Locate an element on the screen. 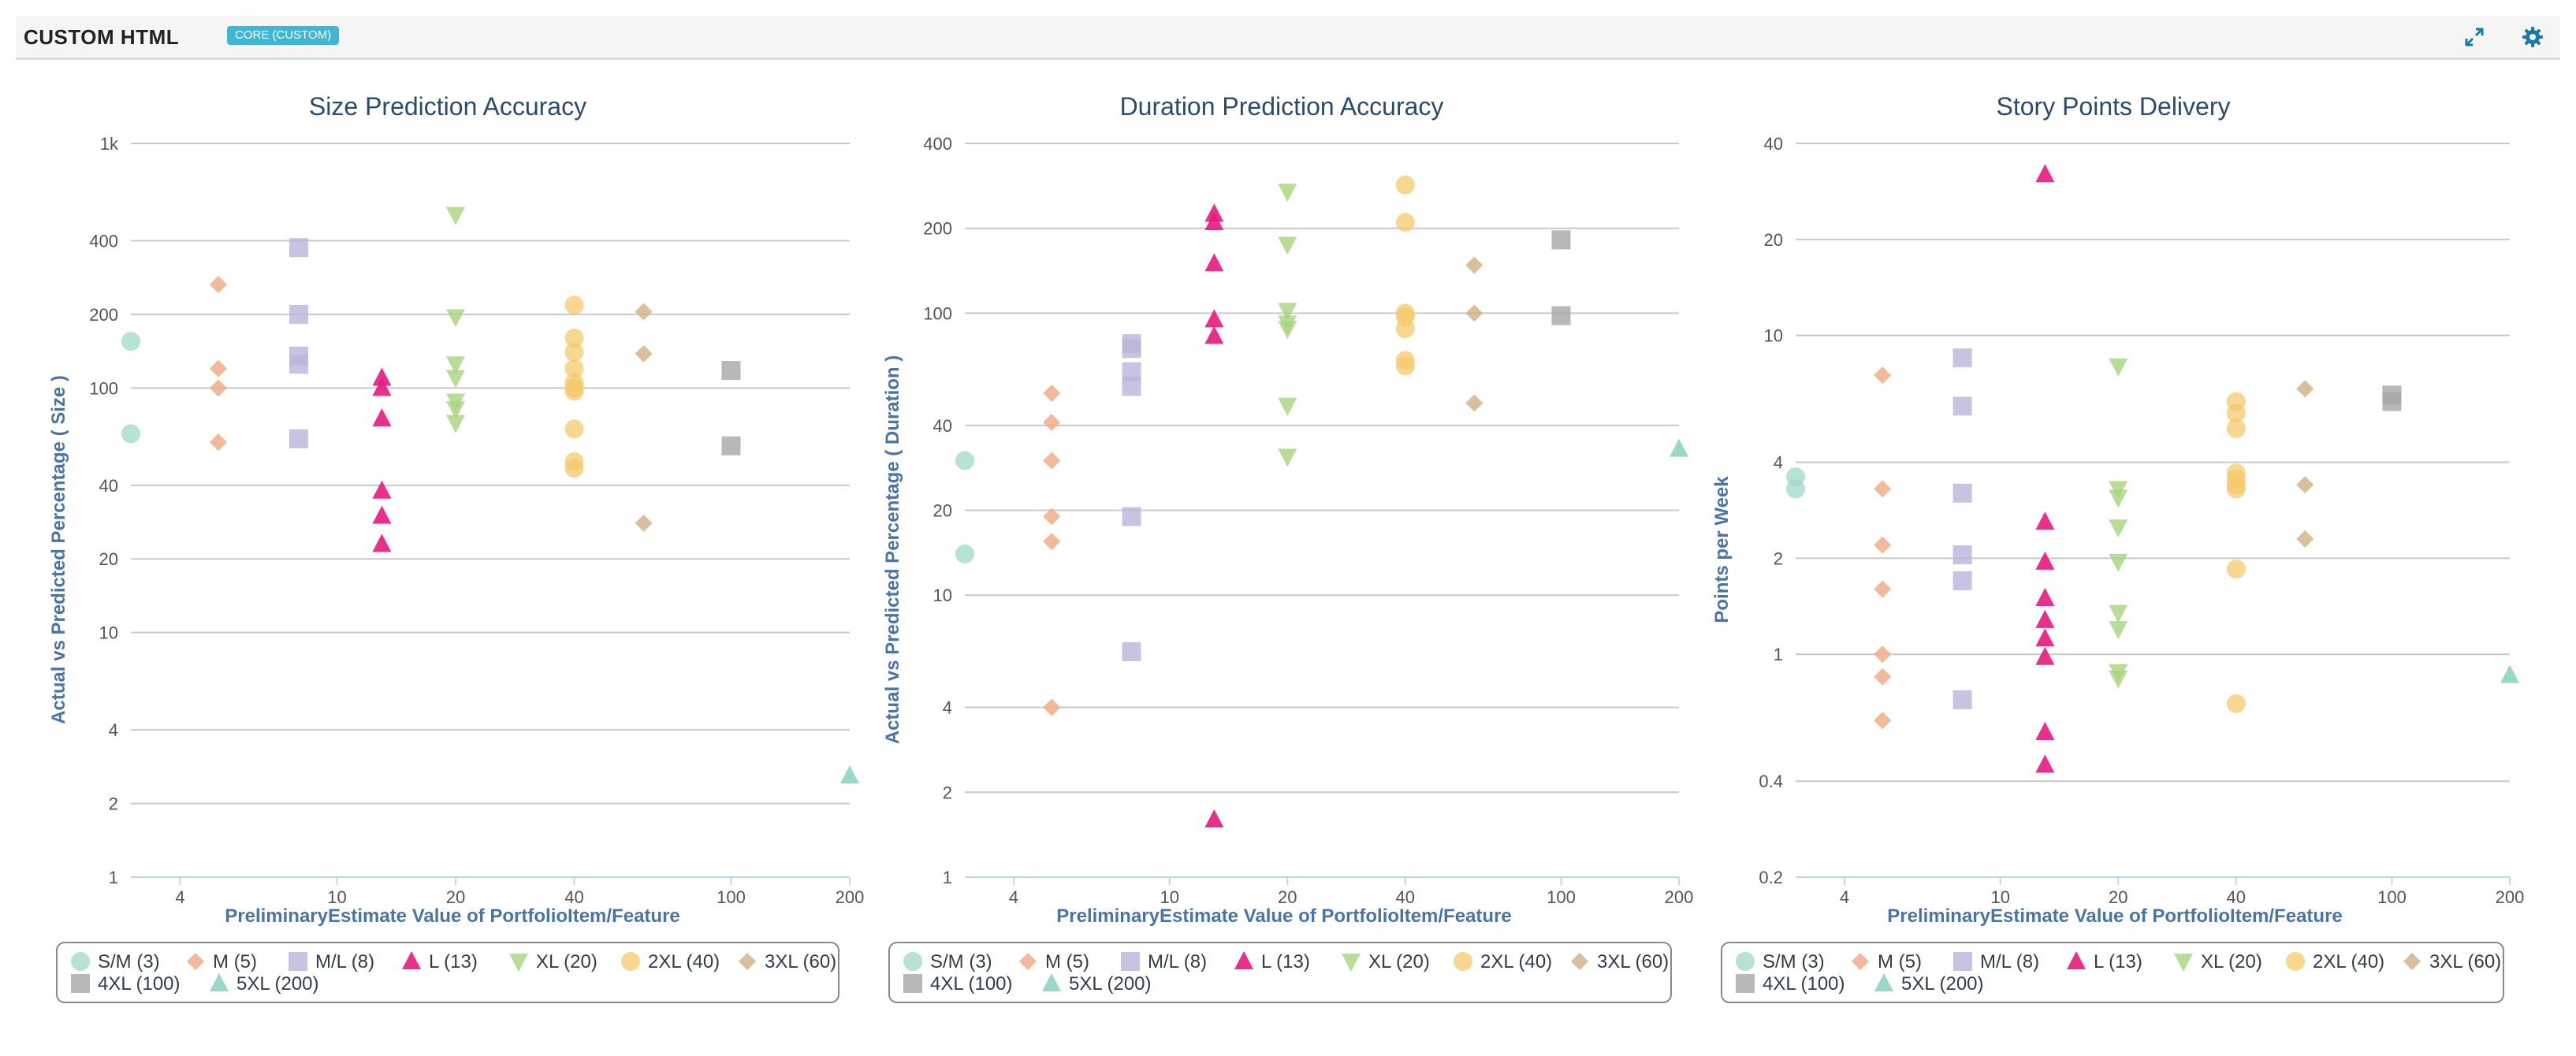  legend-item: 5XL (200) is located at coordinates (264, 984).